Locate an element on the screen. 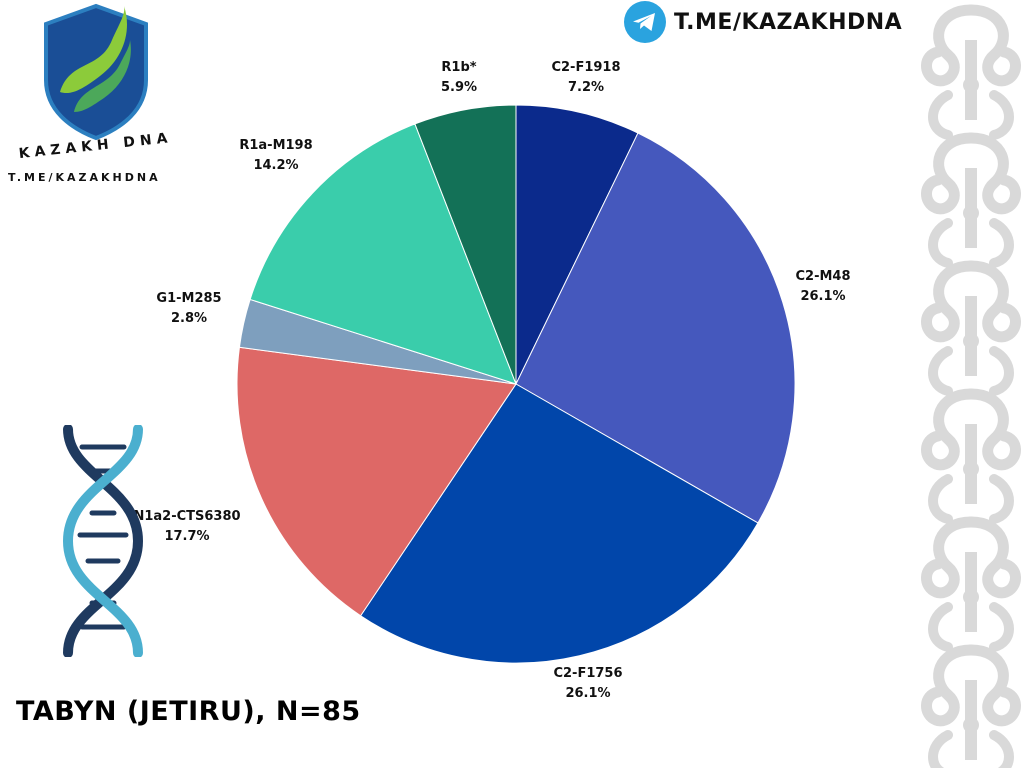 This screenshot has width=1024, height=768. pie-slice-n1a2-cts6380 is located at coordinates (376, 481).